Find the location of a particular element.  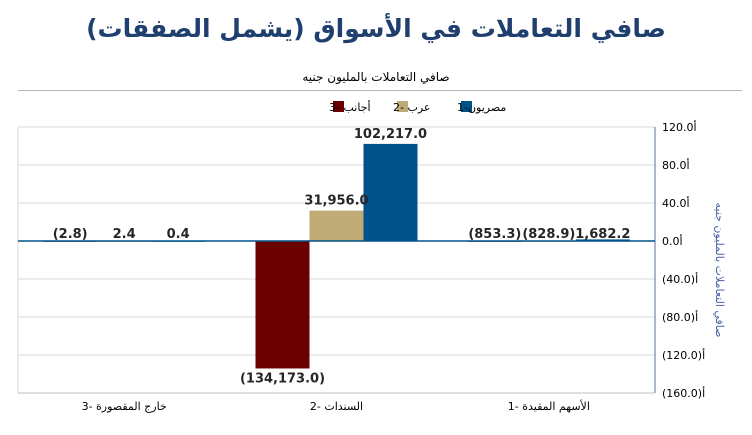

data-label: (134,173.0) is located at coordinates (282, 378).